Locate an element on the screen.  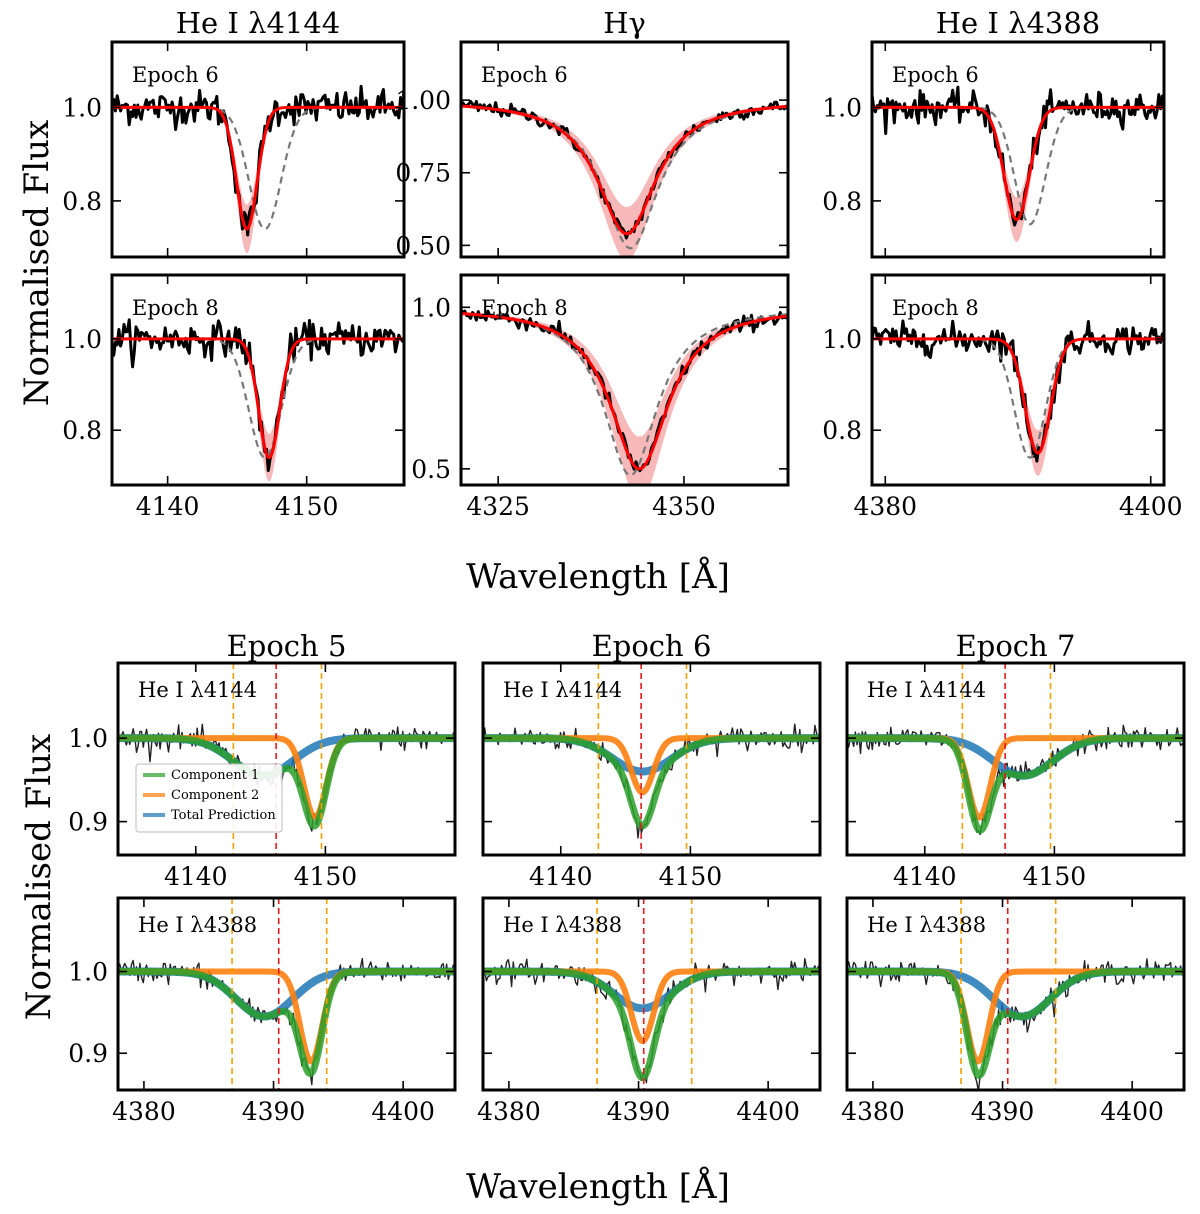
y-tick-label: 0.50 is located at coordinates (423, 245).